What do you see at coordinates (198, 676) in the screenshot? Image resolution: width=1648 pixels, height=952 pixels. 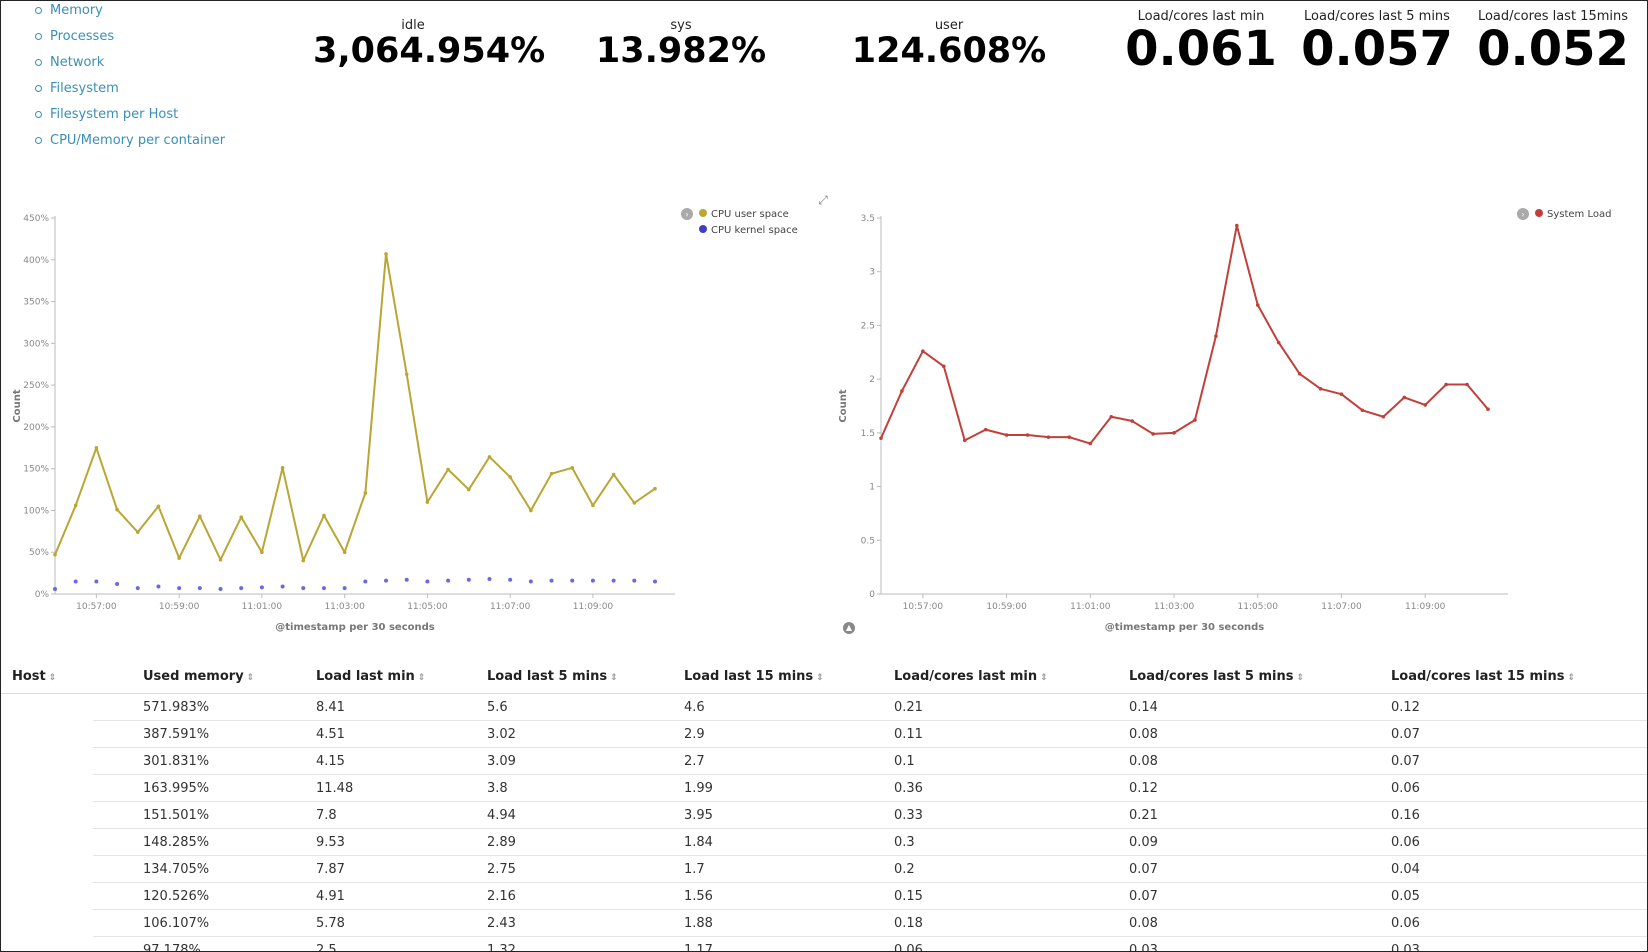 I see `column-header: Used memory ⇕` at bounding box center [198, 676].